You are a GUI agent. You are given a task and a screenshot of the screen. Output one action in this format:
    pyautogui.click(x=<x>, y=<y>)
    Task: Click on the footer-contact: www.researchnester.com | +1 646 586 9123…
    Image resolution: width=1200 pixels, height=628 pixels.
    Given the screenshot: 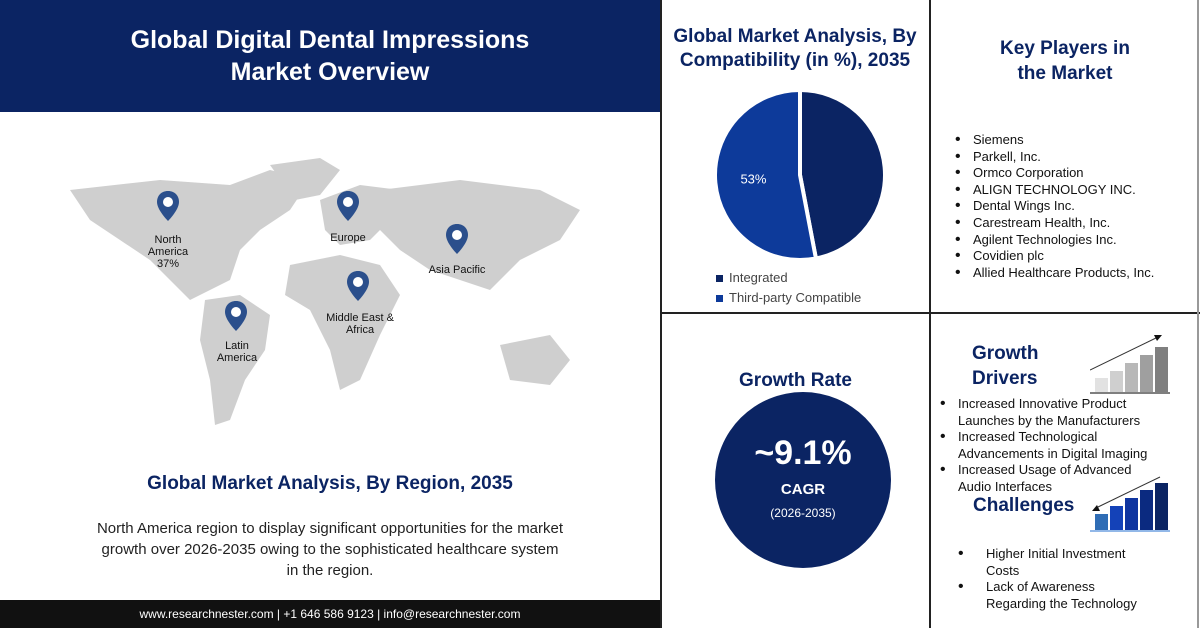 What is the action you would take?
    pyautogui.click(x=330, y=614)
    